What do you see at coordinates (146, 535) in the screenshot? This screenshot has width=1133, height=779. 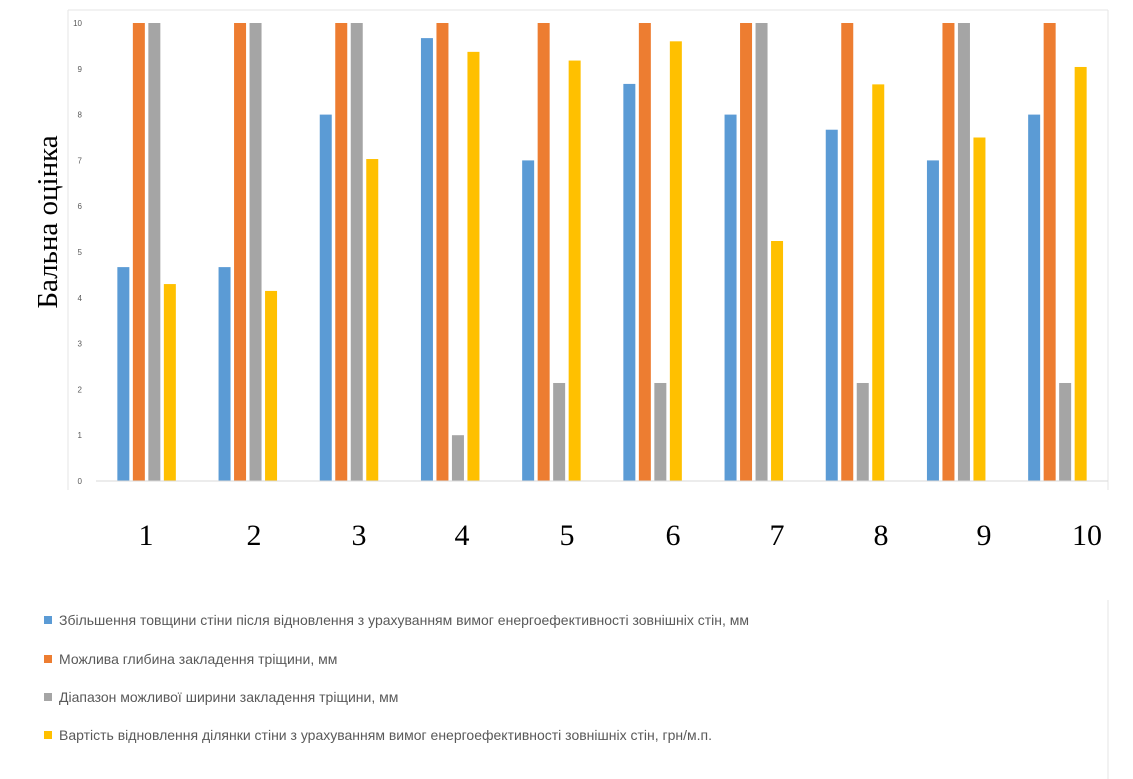 I see `x-category-label: 1` at bounding box center [146, 535].